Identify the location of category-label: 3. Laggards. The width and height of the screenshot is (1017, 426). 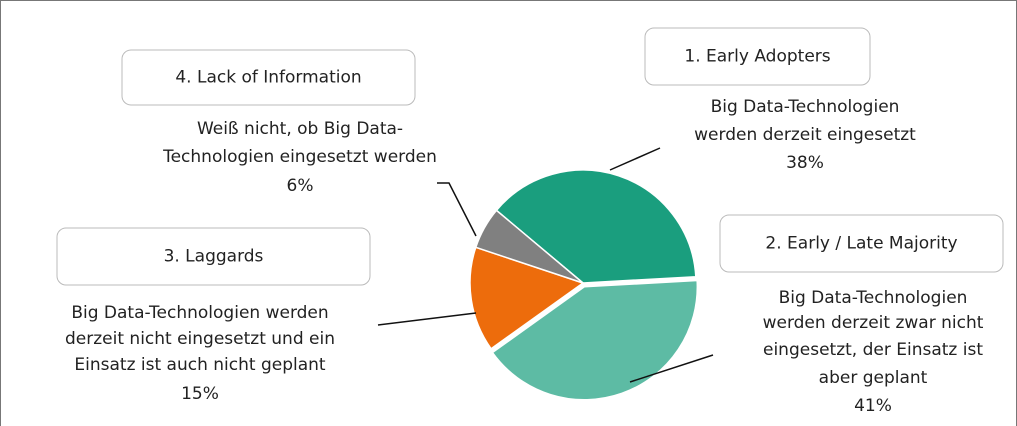
(214, 257).